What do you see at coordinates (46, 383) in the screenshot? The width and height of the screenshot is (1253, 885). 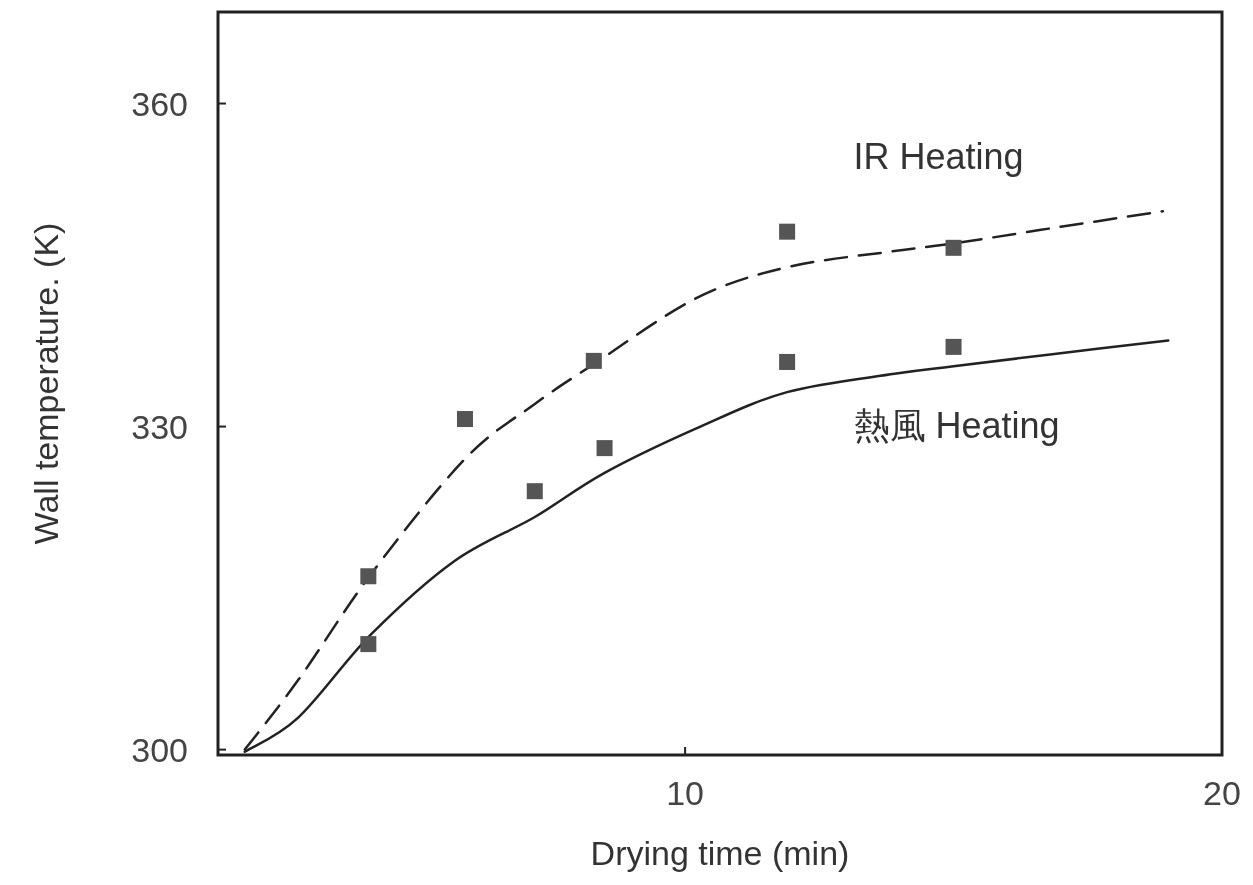 I see `y-axis-title: Wall temperature. (K)` at bounding box center [46, 383].